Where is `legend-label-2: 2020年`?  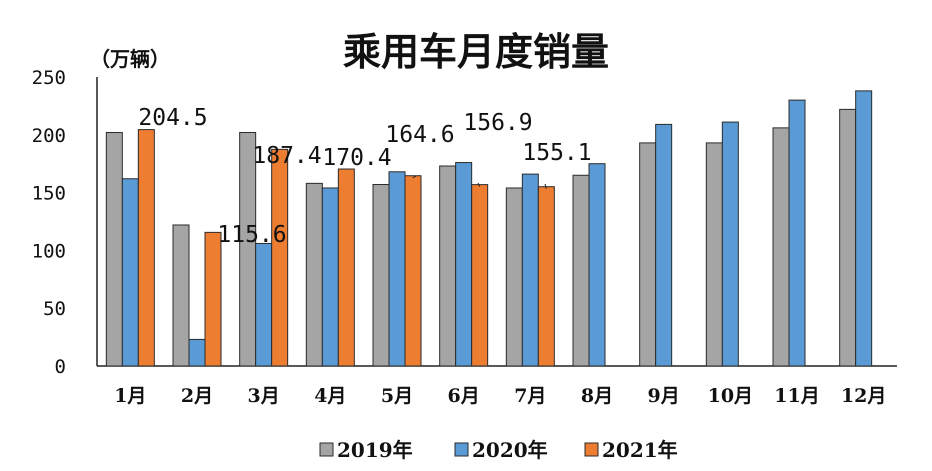 legend-label-2: 2020年 is located at coordinates (510, 450).